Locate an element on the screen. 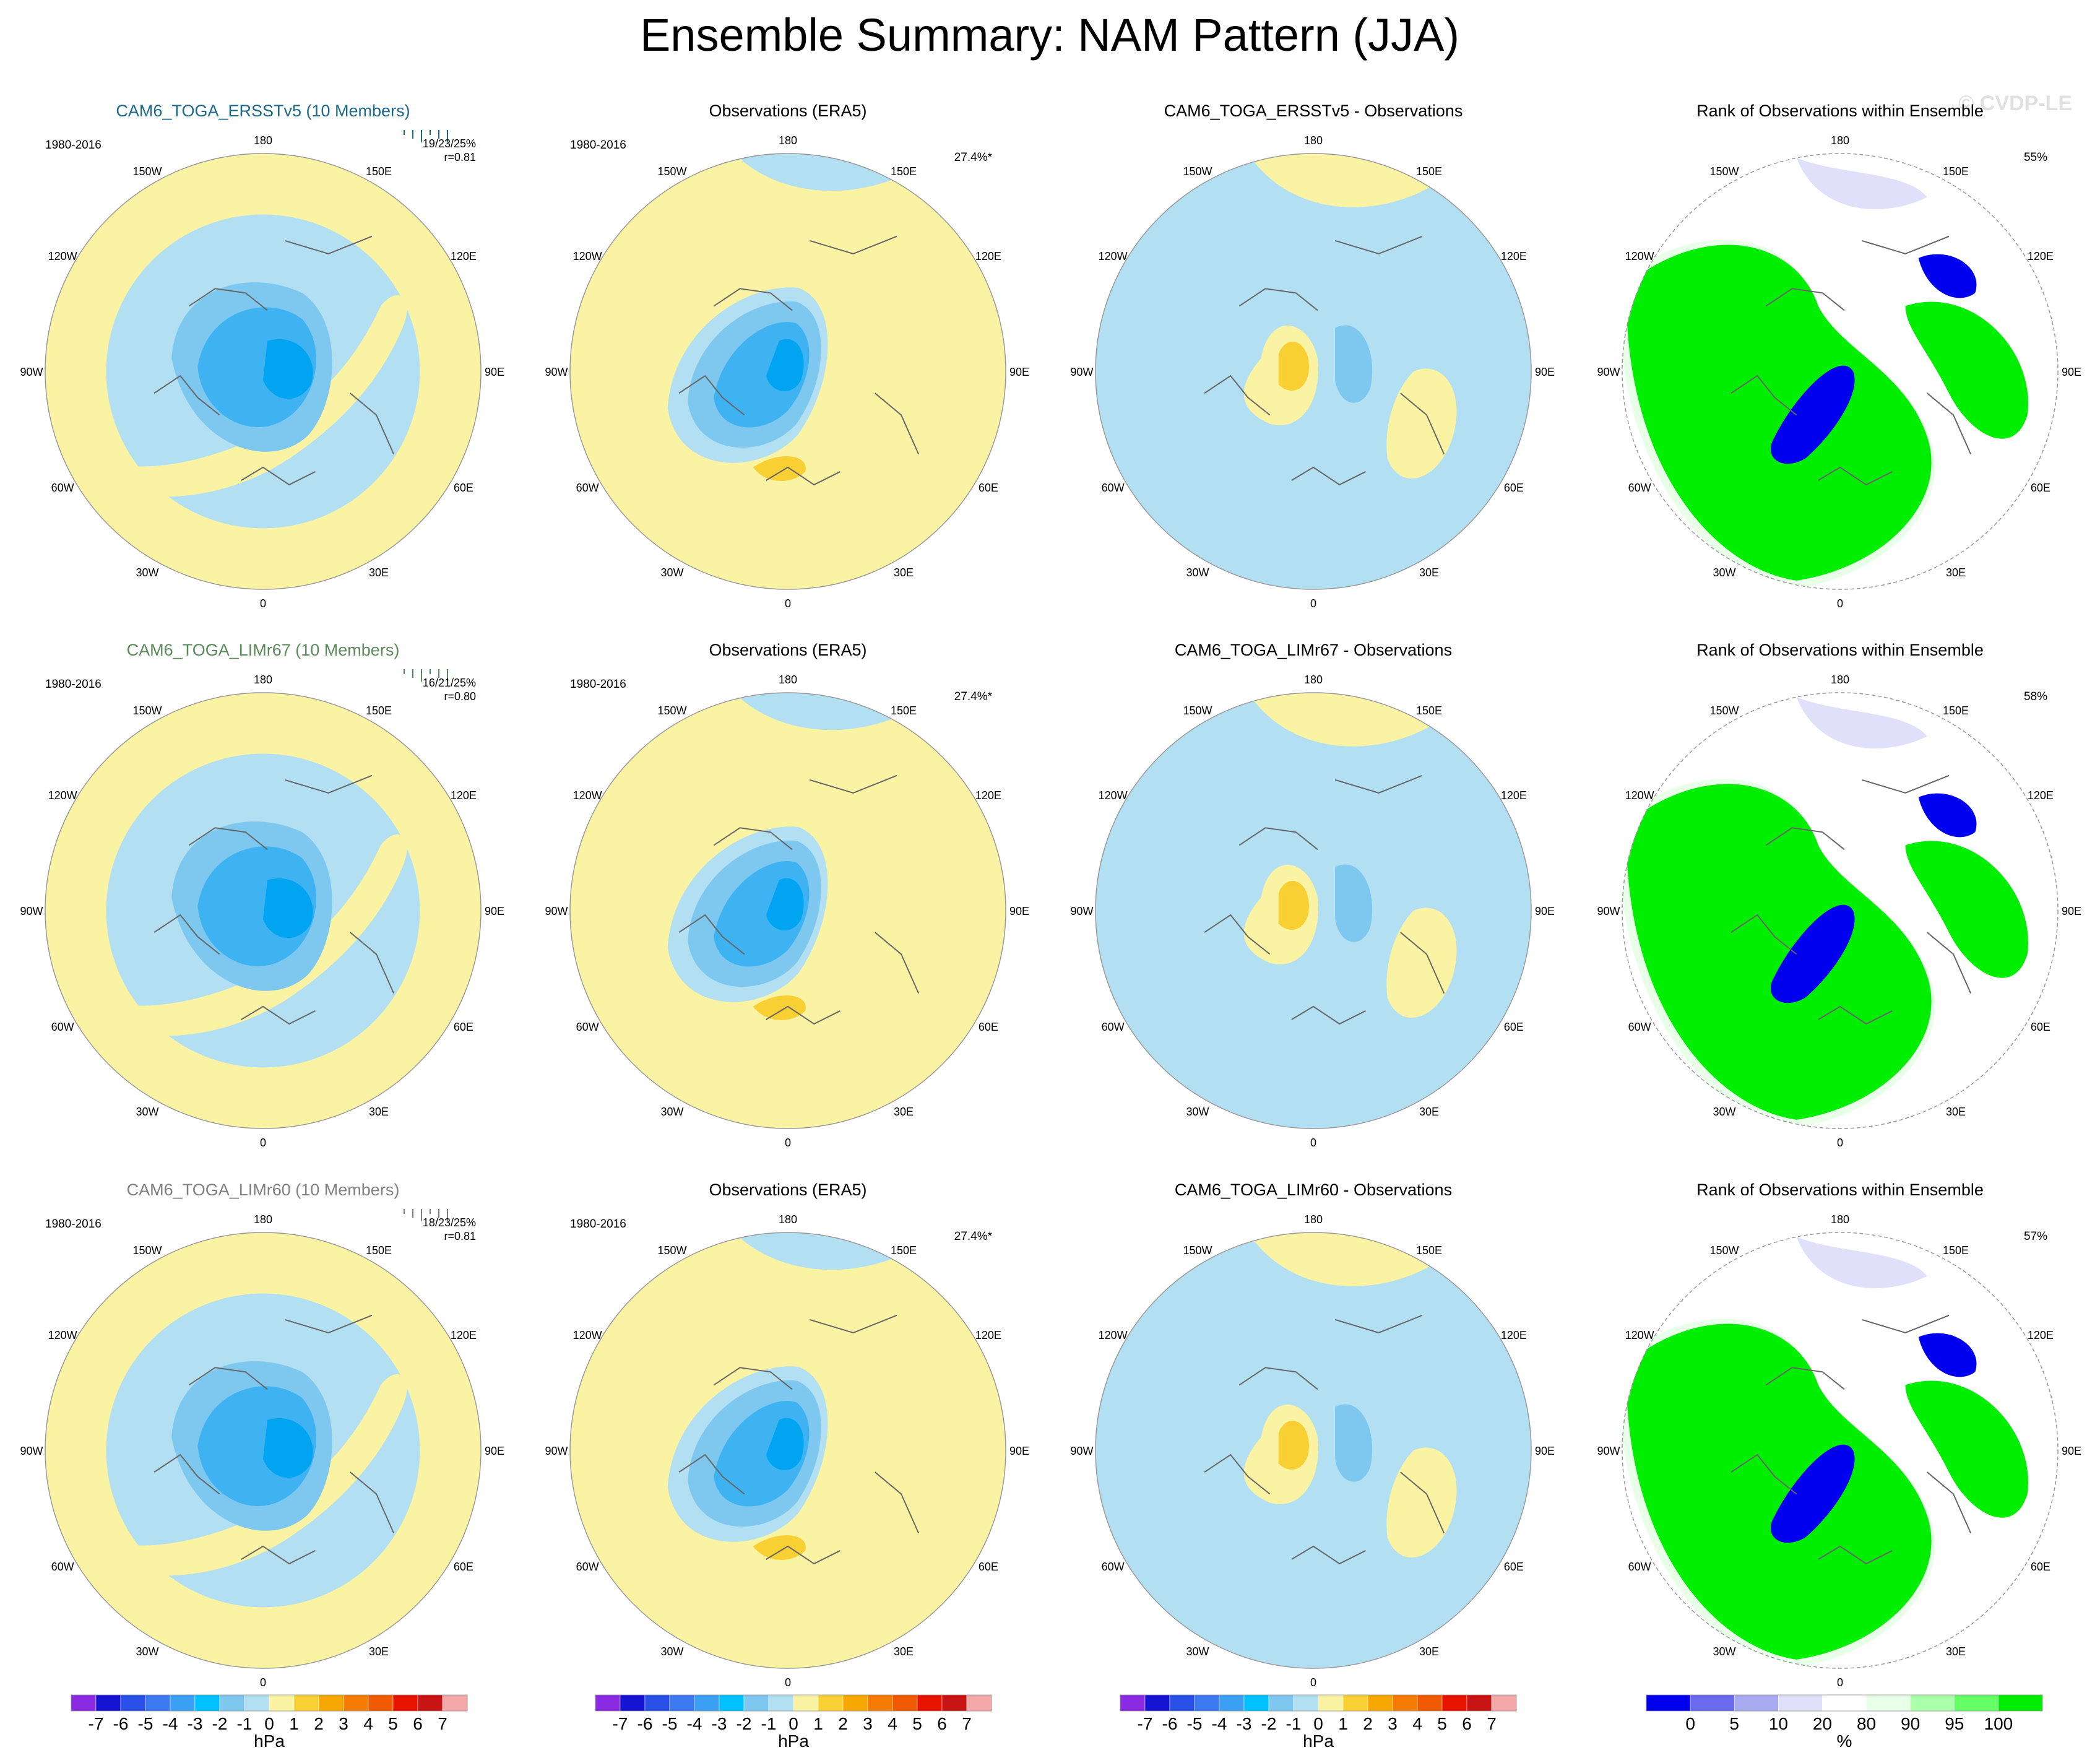 The width and height of the screenshot is (2100, 1763). colorbar-tick-label: -4 is located at coordinates (170, 1723).